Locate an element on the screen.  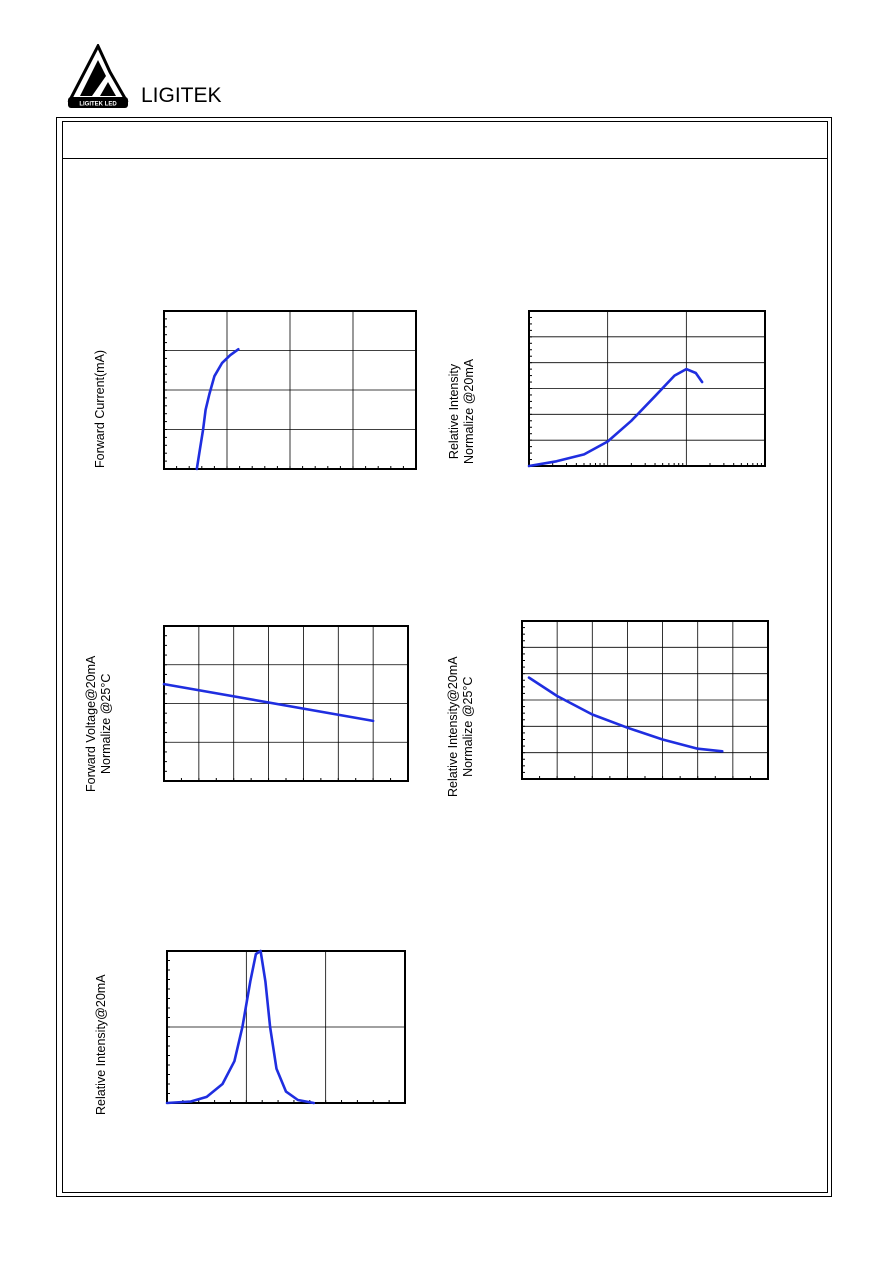
forward-voltage-temperature-chart is located at coordinates (285, 703).